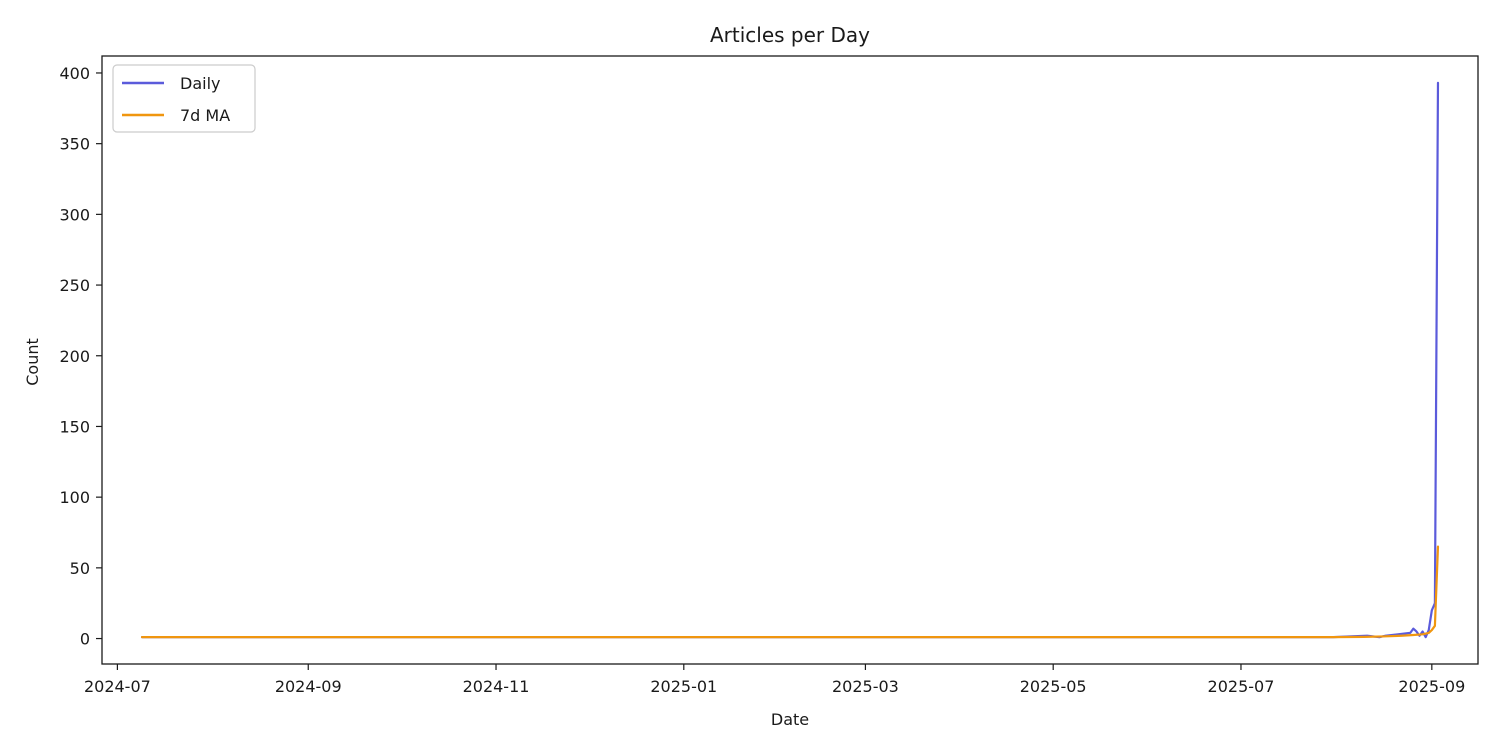 The image size is (1500, 754). Describe the element at coordinates (85, 639) in the screenshot. I see `y-tick-label: 0` at that location.